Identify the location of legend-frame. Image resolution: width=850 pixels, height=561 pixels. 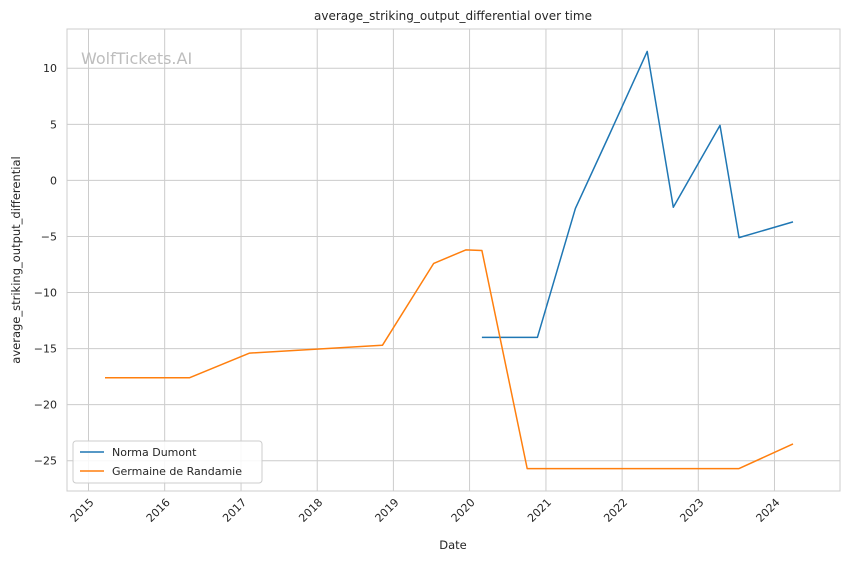
(167, 462).